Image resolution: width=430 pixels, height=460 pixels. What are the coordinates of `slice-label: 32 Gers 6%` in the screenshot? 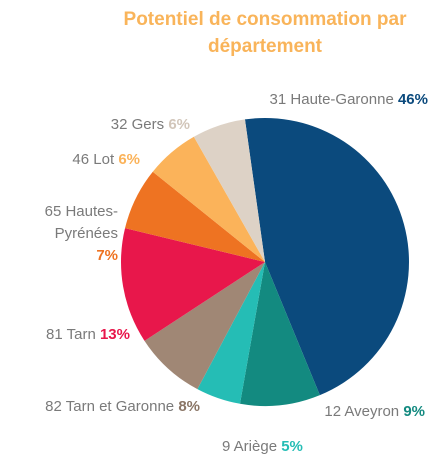 It's located at (150, 125).